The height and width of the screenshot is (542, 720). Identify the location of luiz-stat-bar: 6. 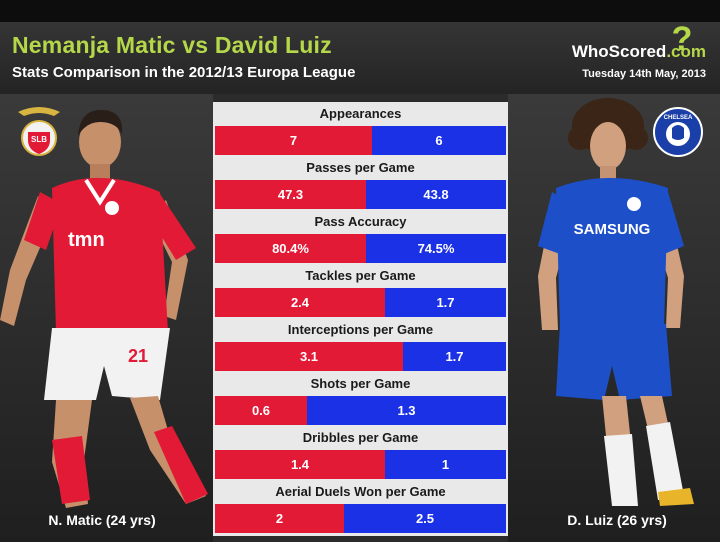
(439, 140).